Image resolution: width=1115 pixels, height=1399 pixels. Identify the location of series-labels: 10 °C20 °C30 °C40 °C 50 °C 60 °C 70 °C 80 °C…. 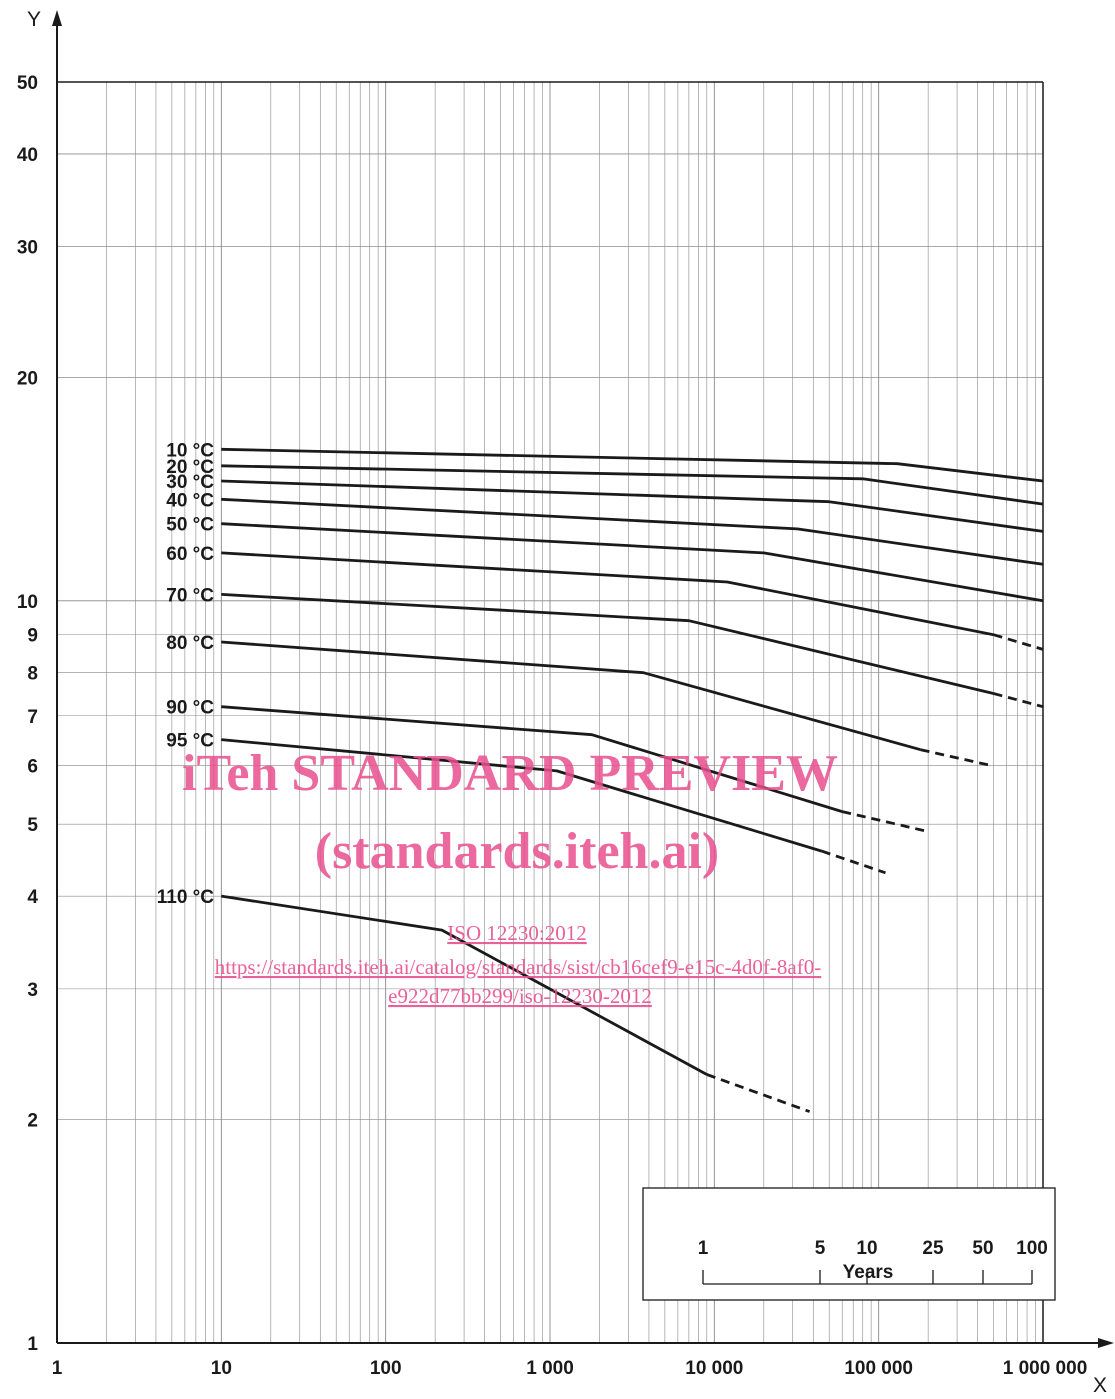
(186, 674).